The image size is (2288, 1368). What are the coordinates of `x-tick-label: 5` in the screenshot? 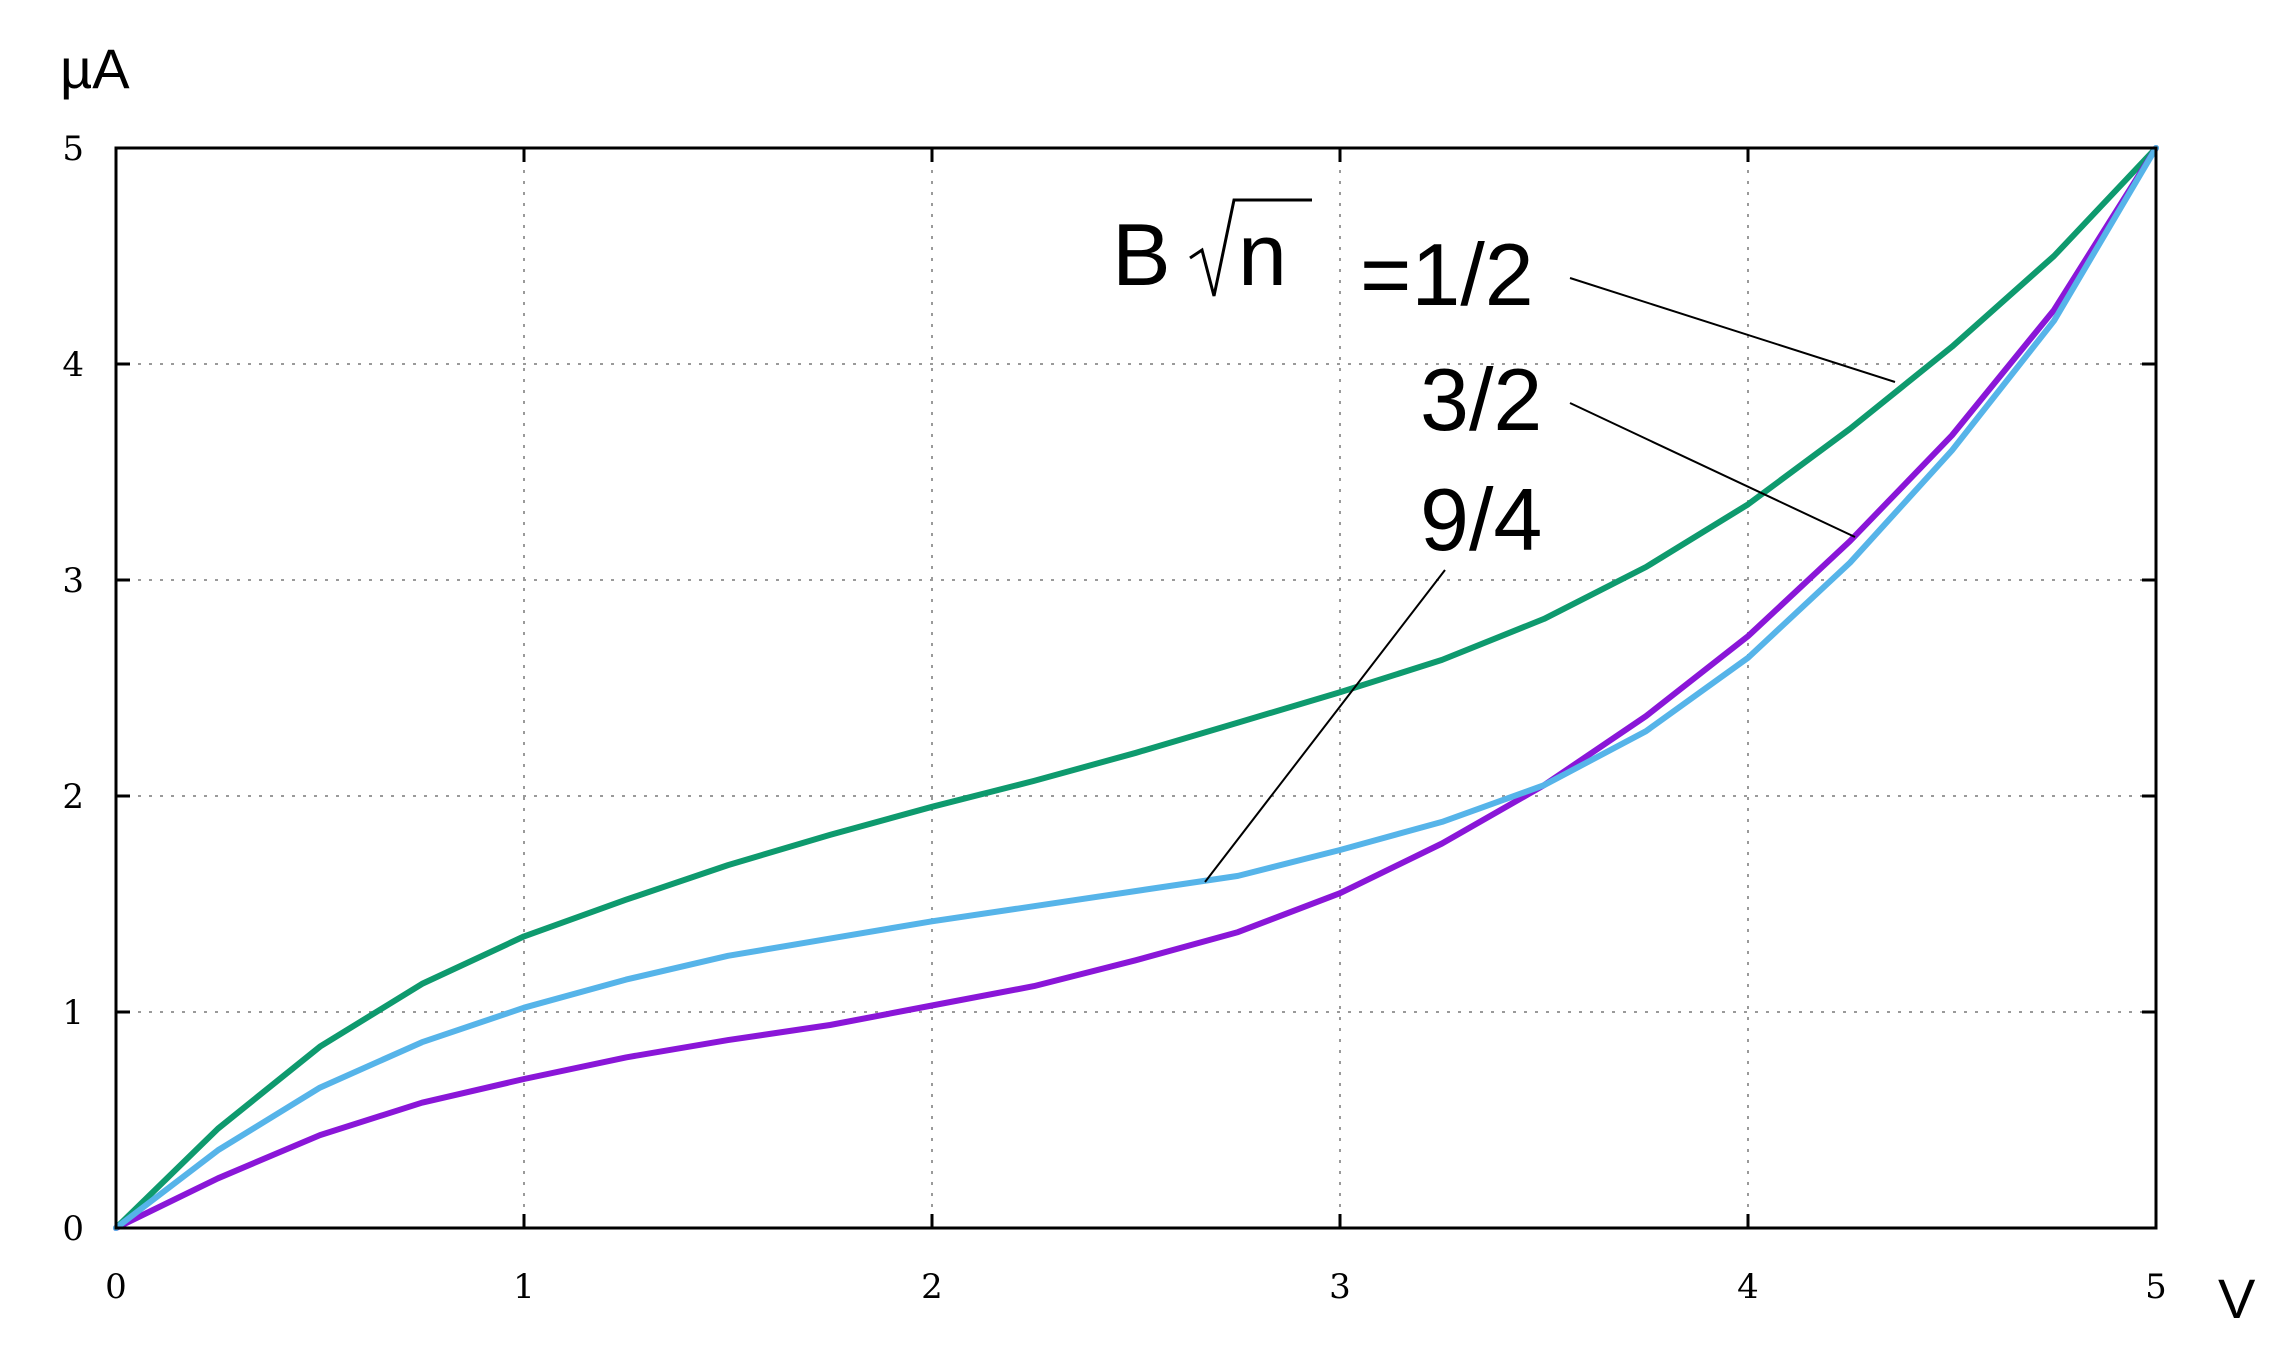 It's located at (2156, 1287).